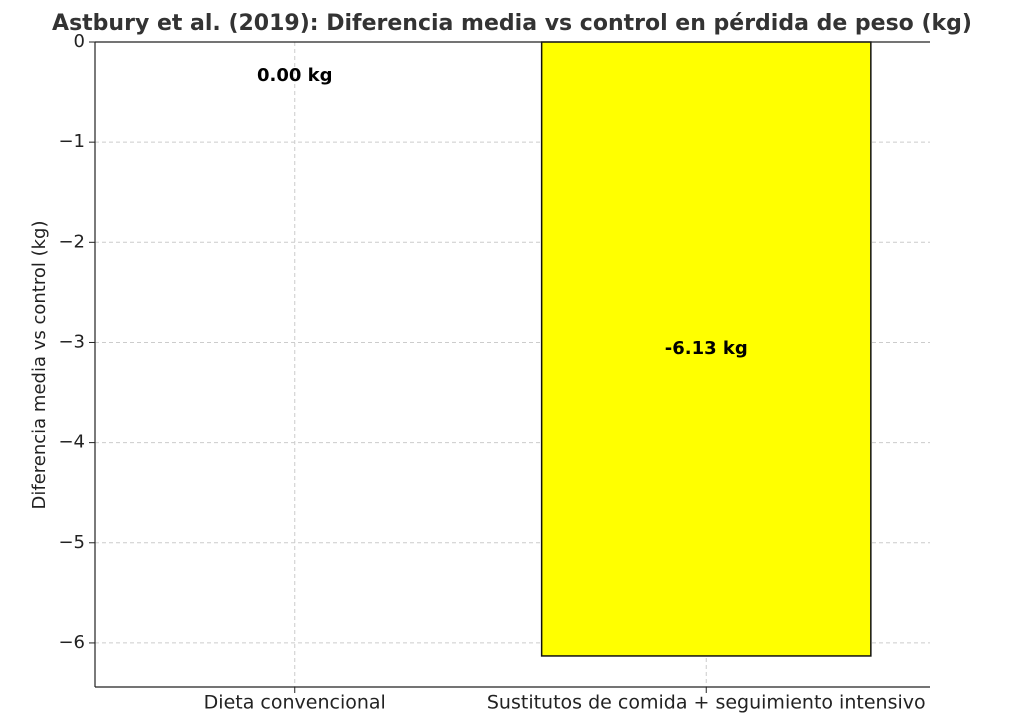 Image resolution: width=1024 pixels, height=726 pixels. What do you see at coordinates (79, 41) in the screenshot?
I see `y-tick-label: 0` at bounding box center [79, 41].